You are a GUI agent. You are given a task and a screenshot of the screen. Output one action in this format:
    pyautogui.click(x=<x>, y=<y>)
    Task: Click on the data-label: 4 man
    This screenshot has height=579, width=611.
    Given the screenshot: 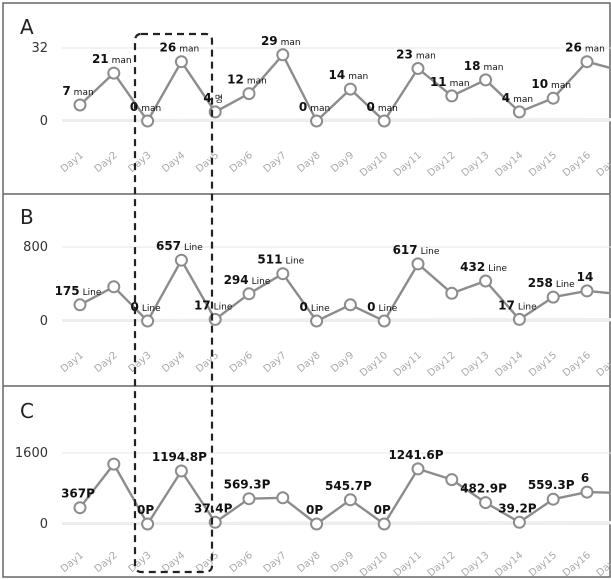 What is the action you would take?
    pyautogui.click(x=517, y=98)
    